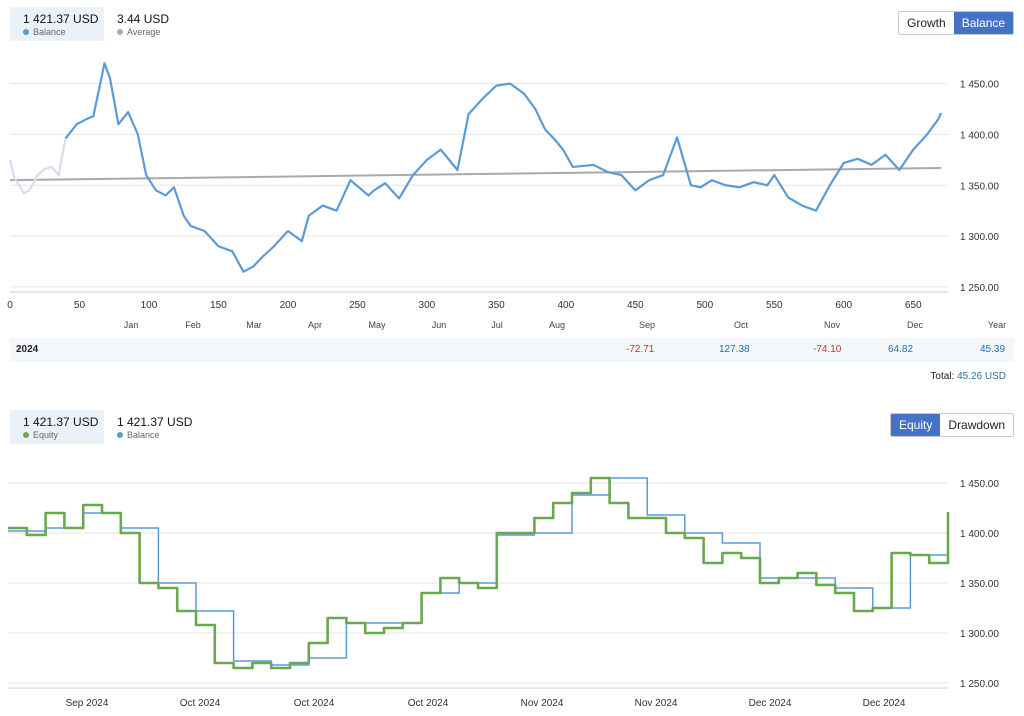 This screenshot has width=1024, height=716. What do you see at coordinates (155, 422) in the screenshot?
I see `balance2-legend-value: 1 421.37 USD` at bounding box center [155, 422].